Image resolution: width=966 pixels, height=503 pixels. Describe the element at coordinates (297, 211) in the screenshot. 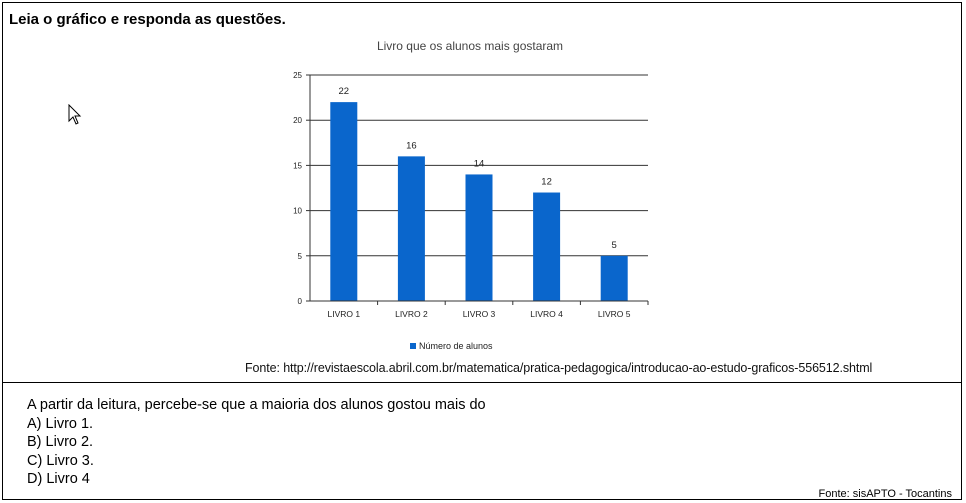

I see `y-tick-label: 10` at that location.